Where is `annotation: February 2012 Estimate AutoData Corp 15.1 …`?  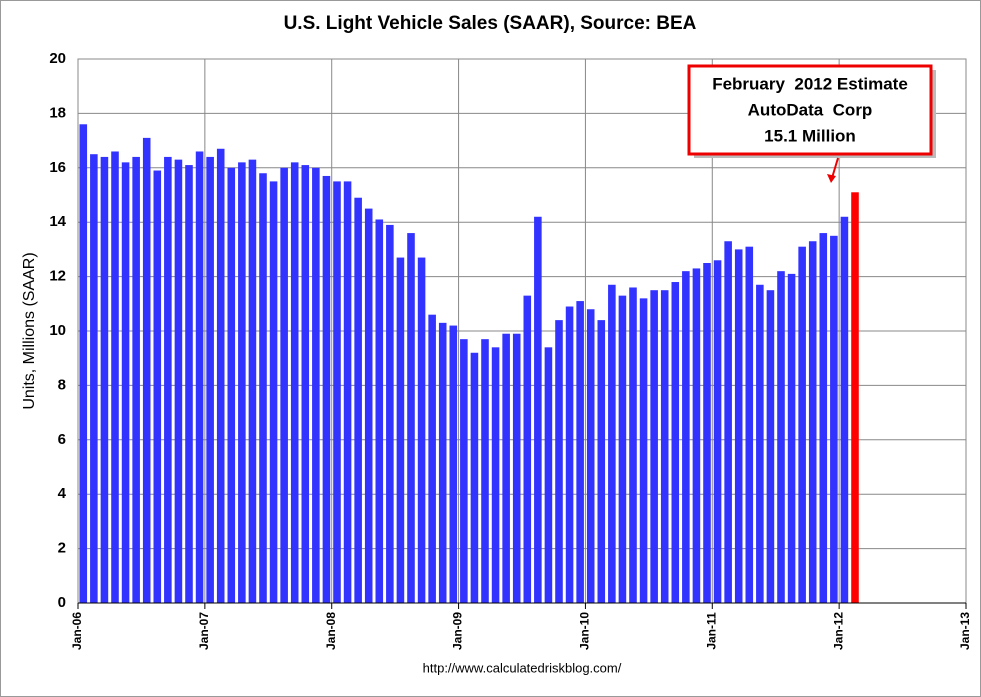
annotation: February 2012 Estimate AutoData Corp 15.1 … is located at coordinates (811, 123).